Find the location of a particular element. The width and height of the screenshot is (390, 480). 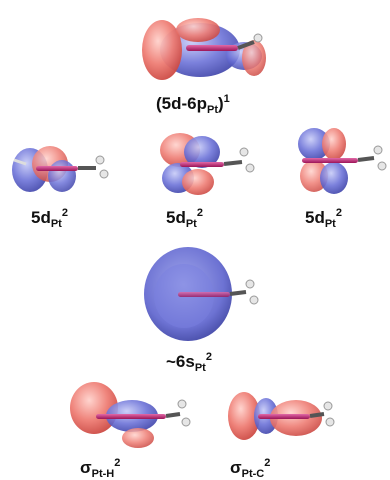

orbital-6s is located at coordinates (201, 294).